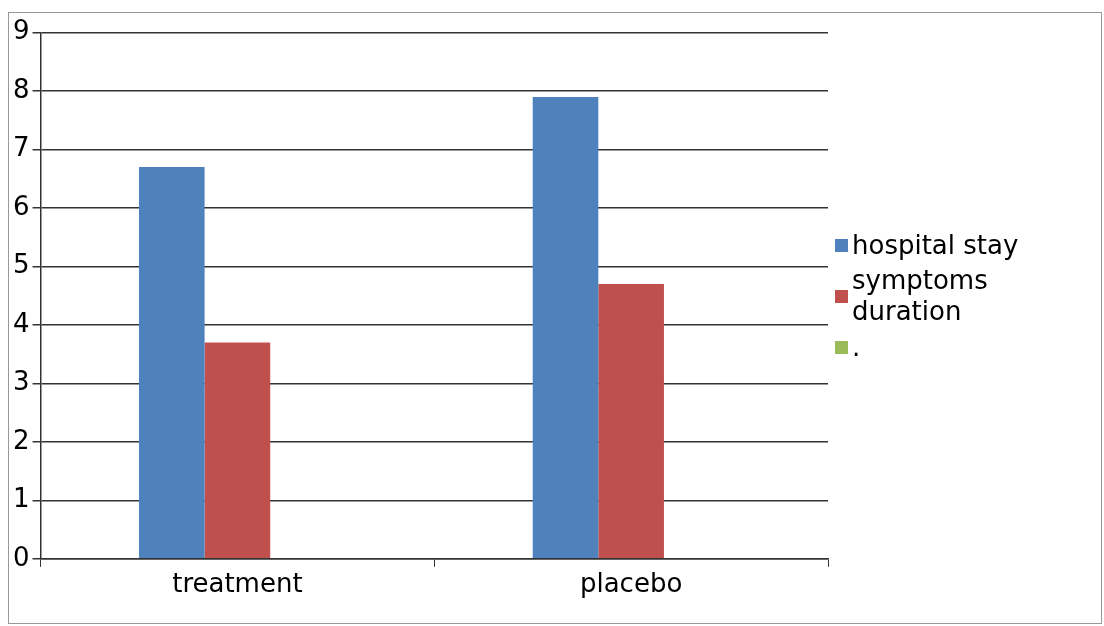  What do you see at coordinates (237, 583) in the screenshot?
I see `x-tick-label: treatment` at bounding box center [237, 583].